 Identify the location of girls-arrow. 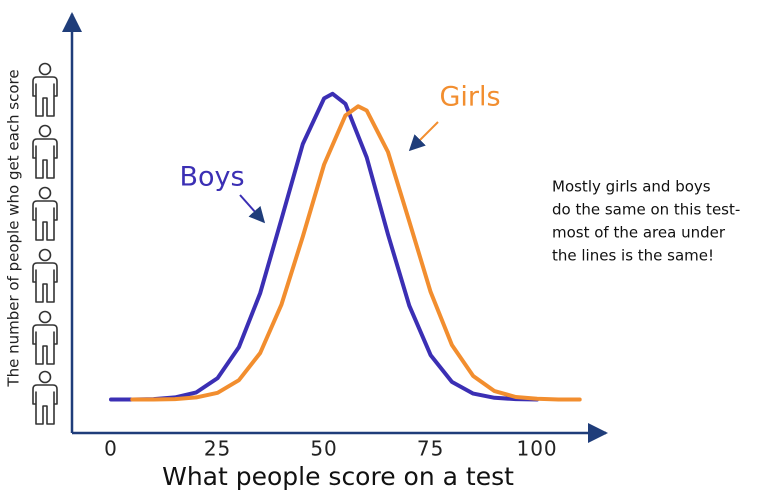
(423, 136).